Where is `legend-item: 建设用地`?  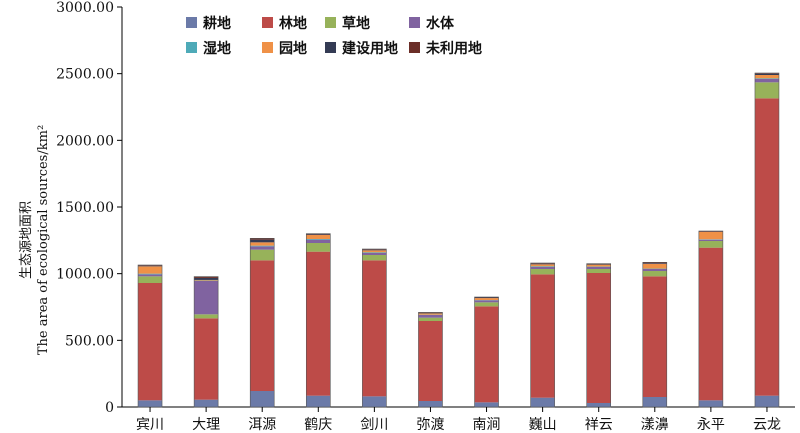 legend-item: 建设用地 is located at coordinates (361, 48).